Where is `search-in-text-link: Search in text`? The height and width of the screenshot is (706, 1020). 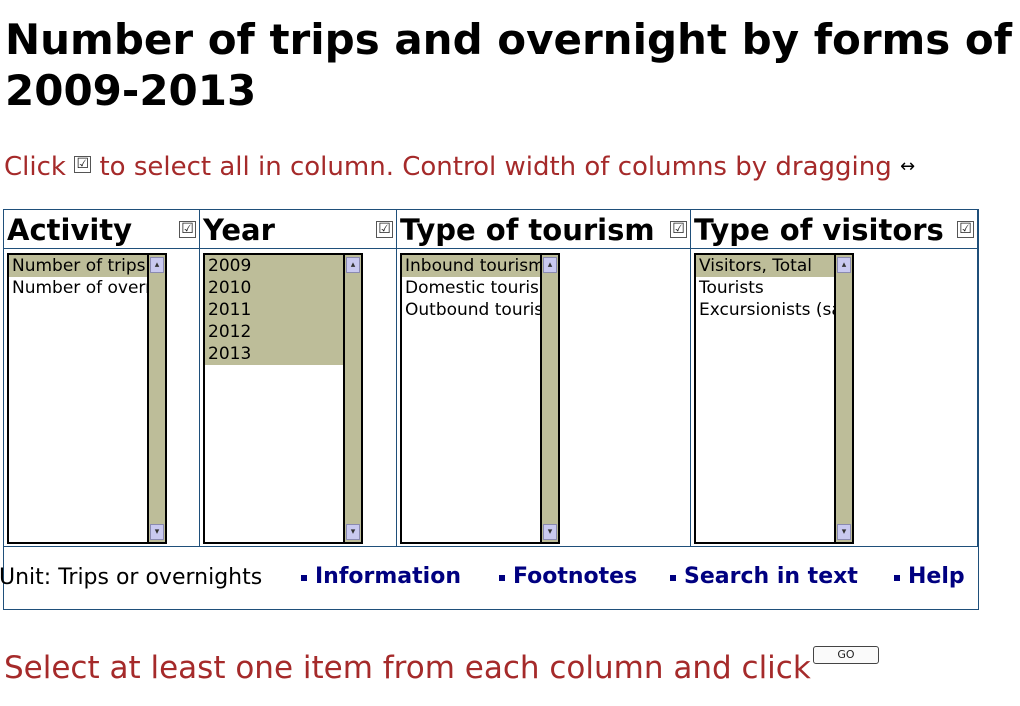
search-in-text-link: Search in text is located at coordinates (764, 576).